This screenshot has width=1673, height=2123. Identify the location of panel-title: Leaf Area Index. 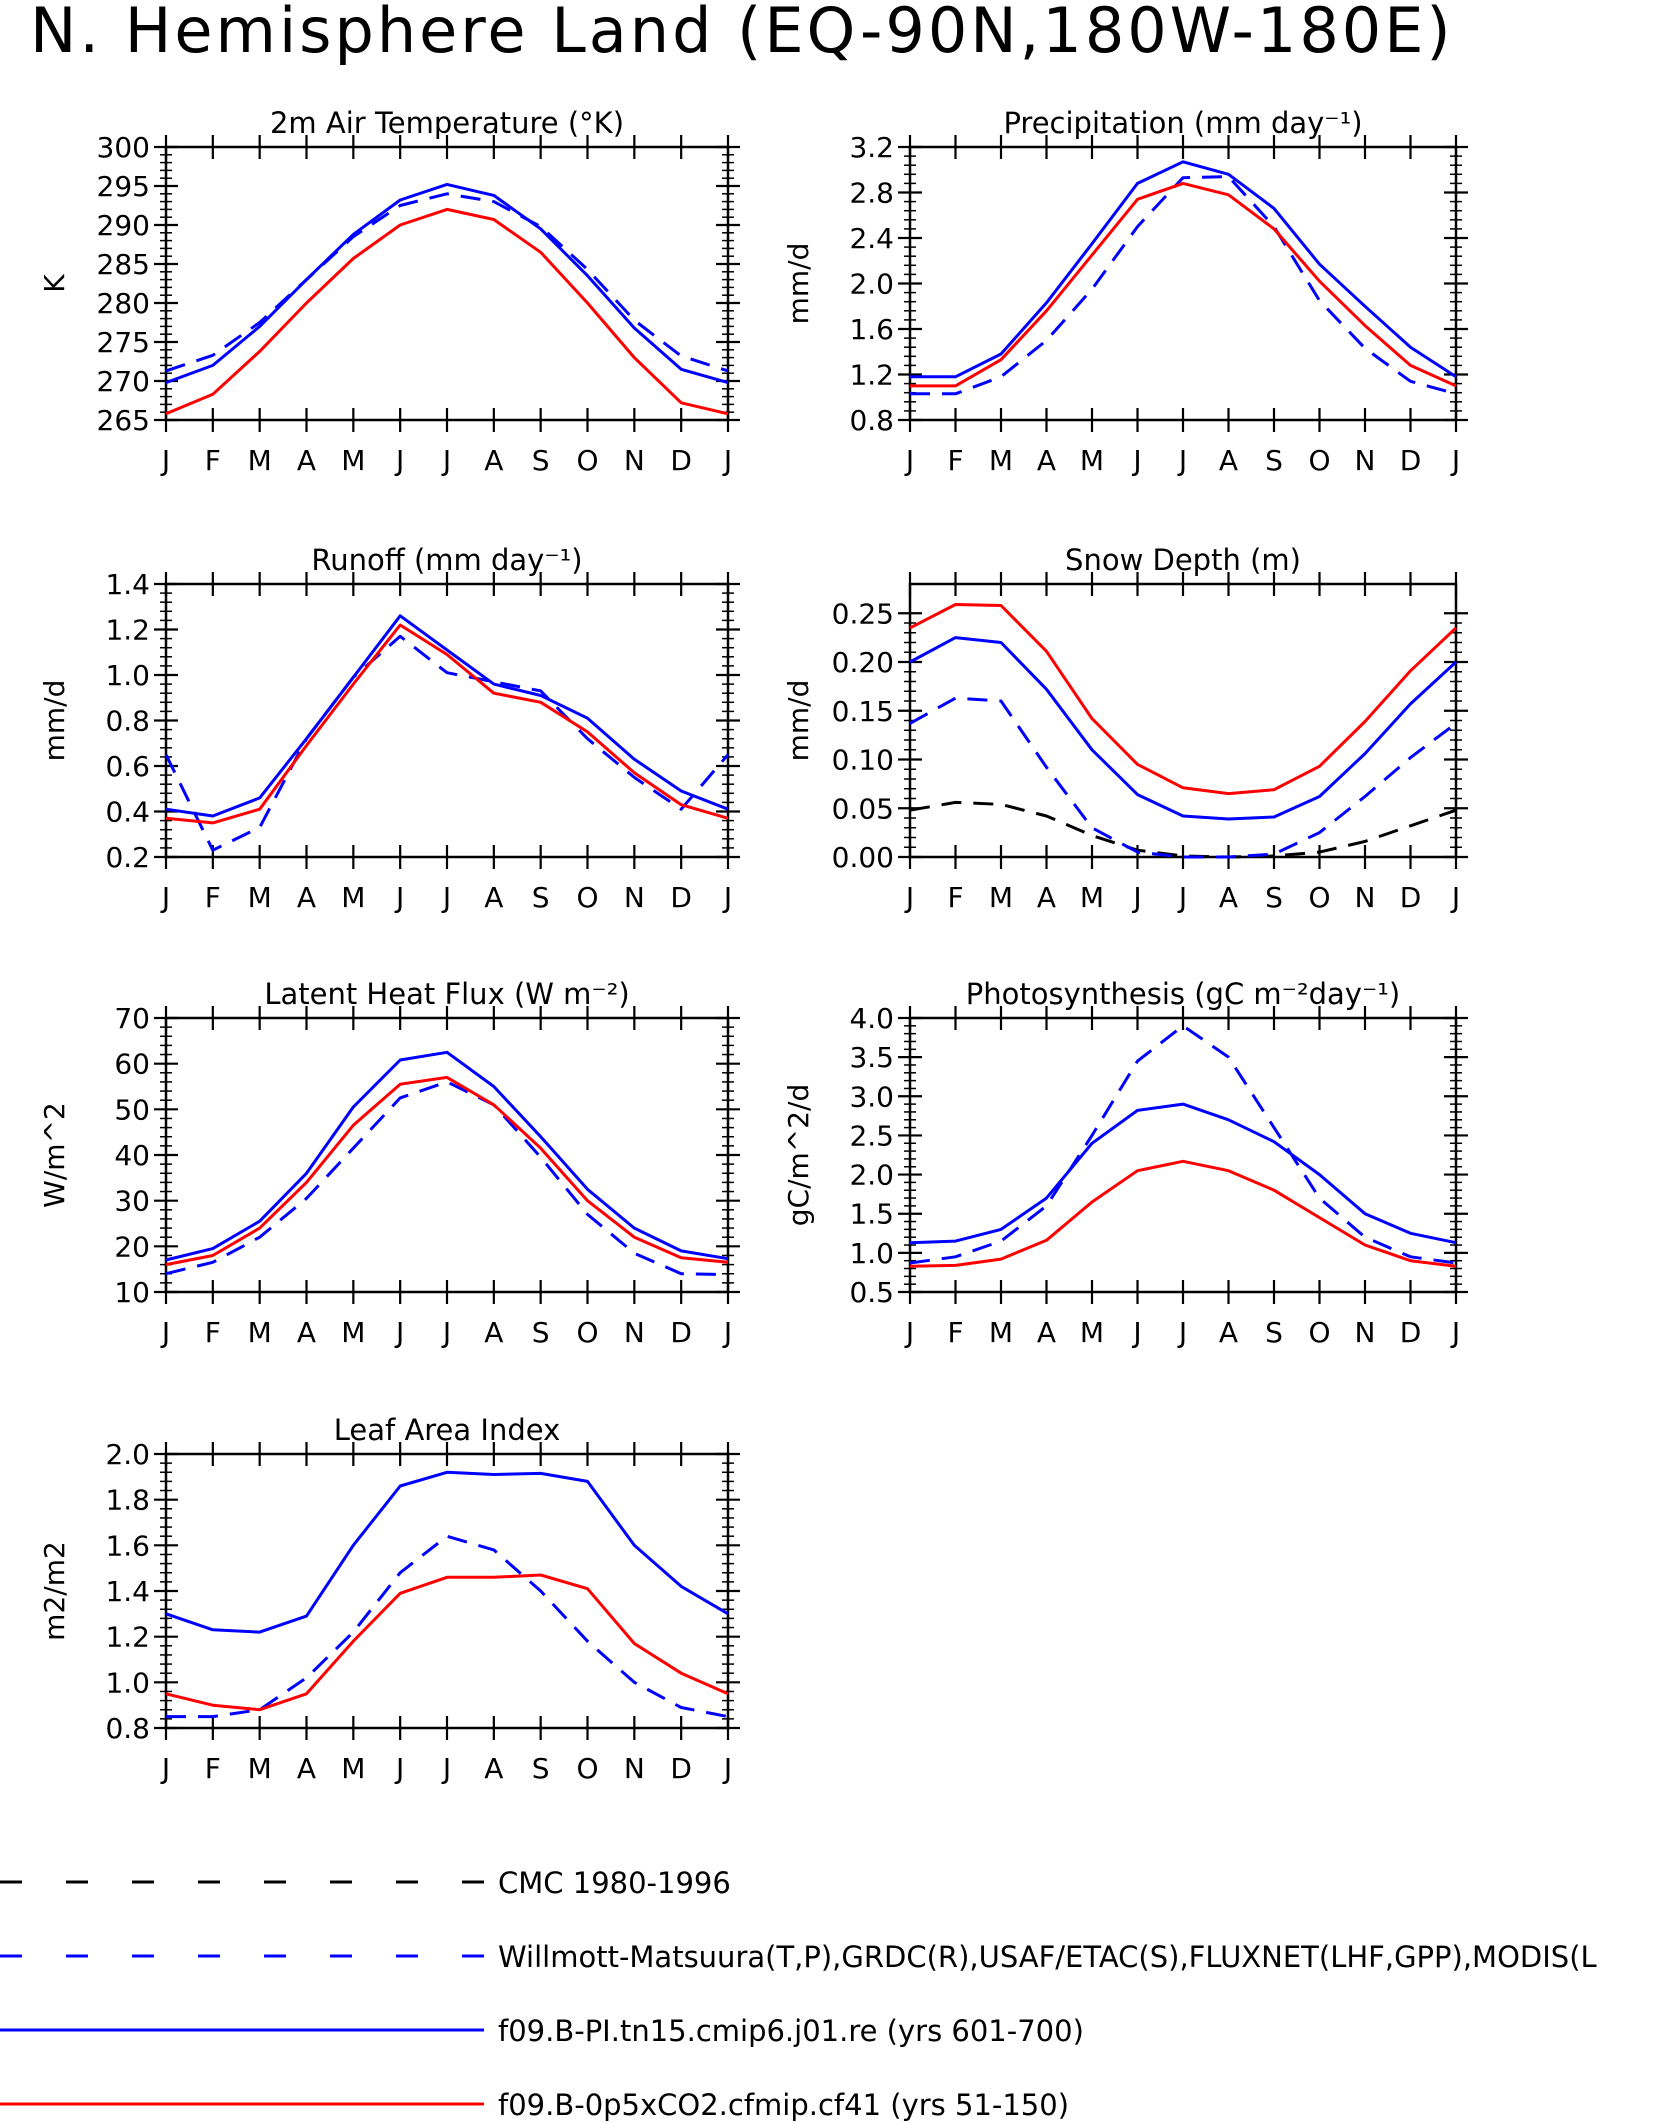
(447, 1430).